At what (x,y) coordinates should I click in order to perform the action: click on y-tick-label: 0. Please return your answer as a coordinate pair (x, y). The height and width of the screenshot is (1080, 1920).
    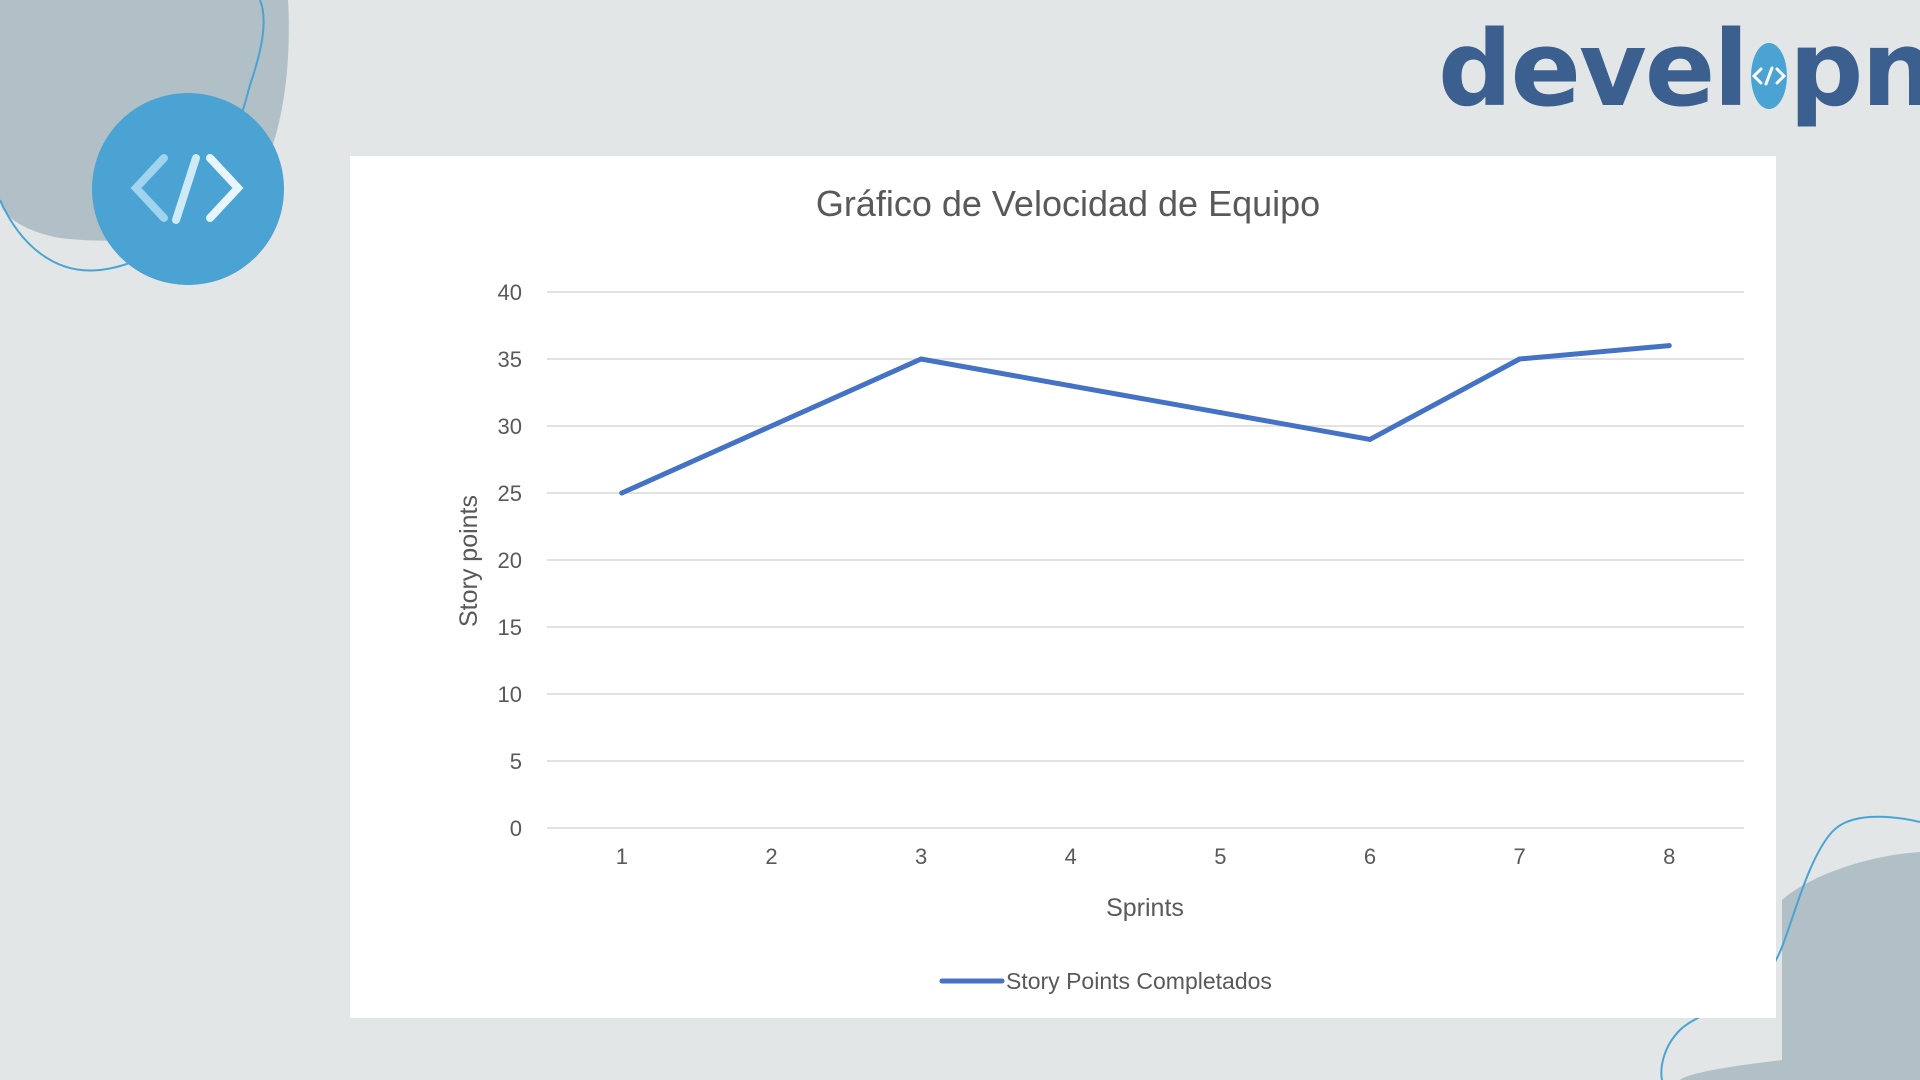
    Looking at the image, I should click on (516, 828).